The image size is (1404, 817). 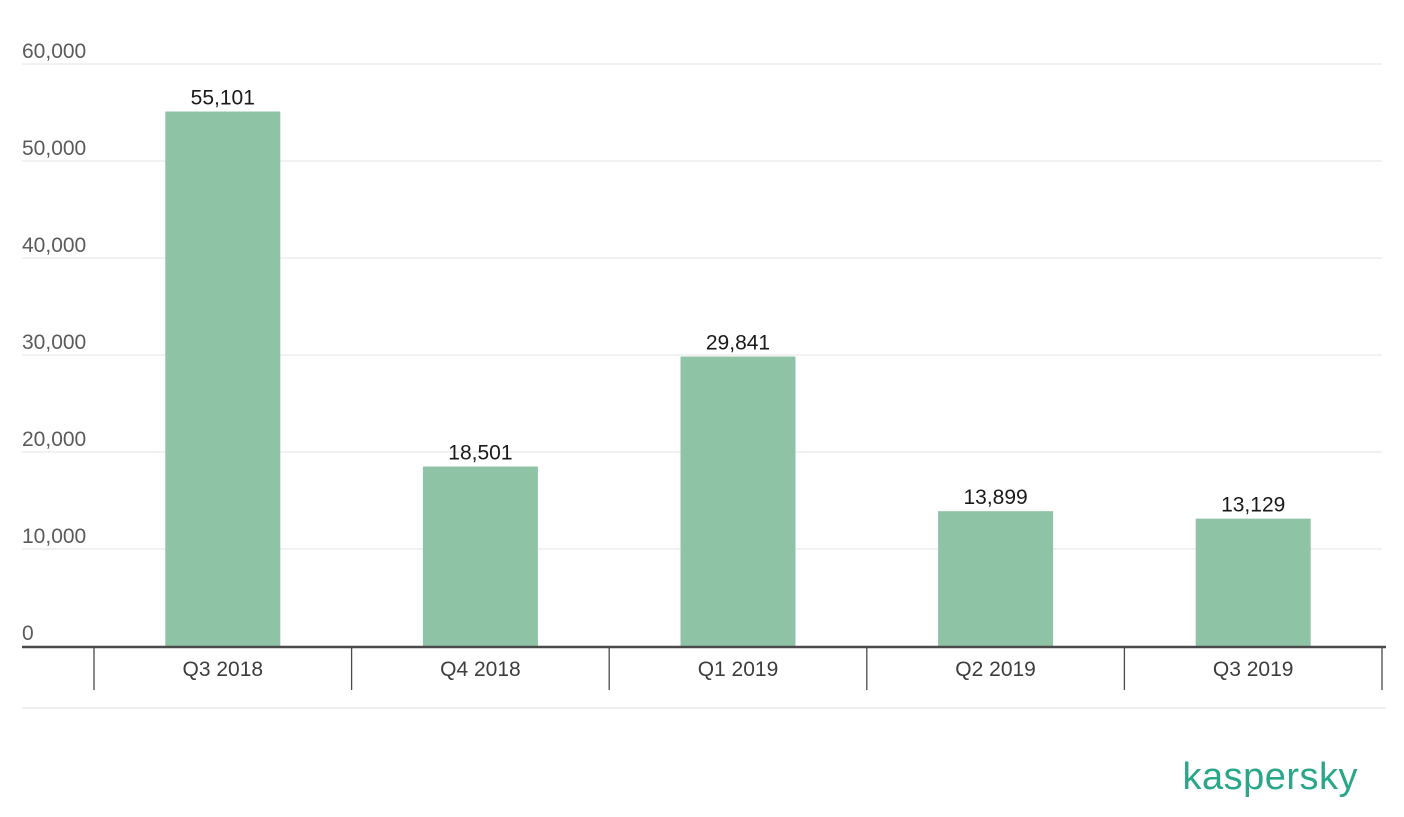 I want to click on x-axis, so click(x=704, y=677).